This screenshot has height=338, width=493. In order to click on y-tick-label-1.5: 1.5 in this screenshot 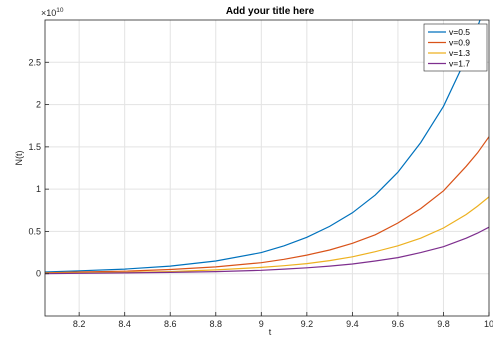, I will do `click(34, 147)`.